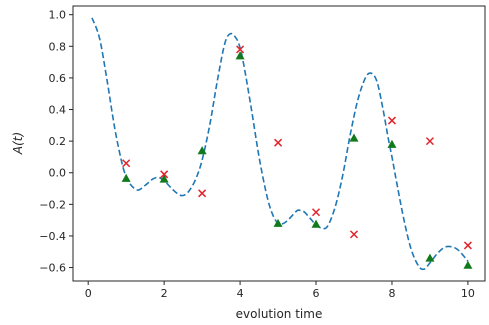 This screenshot has width=489, height=325. I want to click on x-tick-label: 2, so click(164, 293).